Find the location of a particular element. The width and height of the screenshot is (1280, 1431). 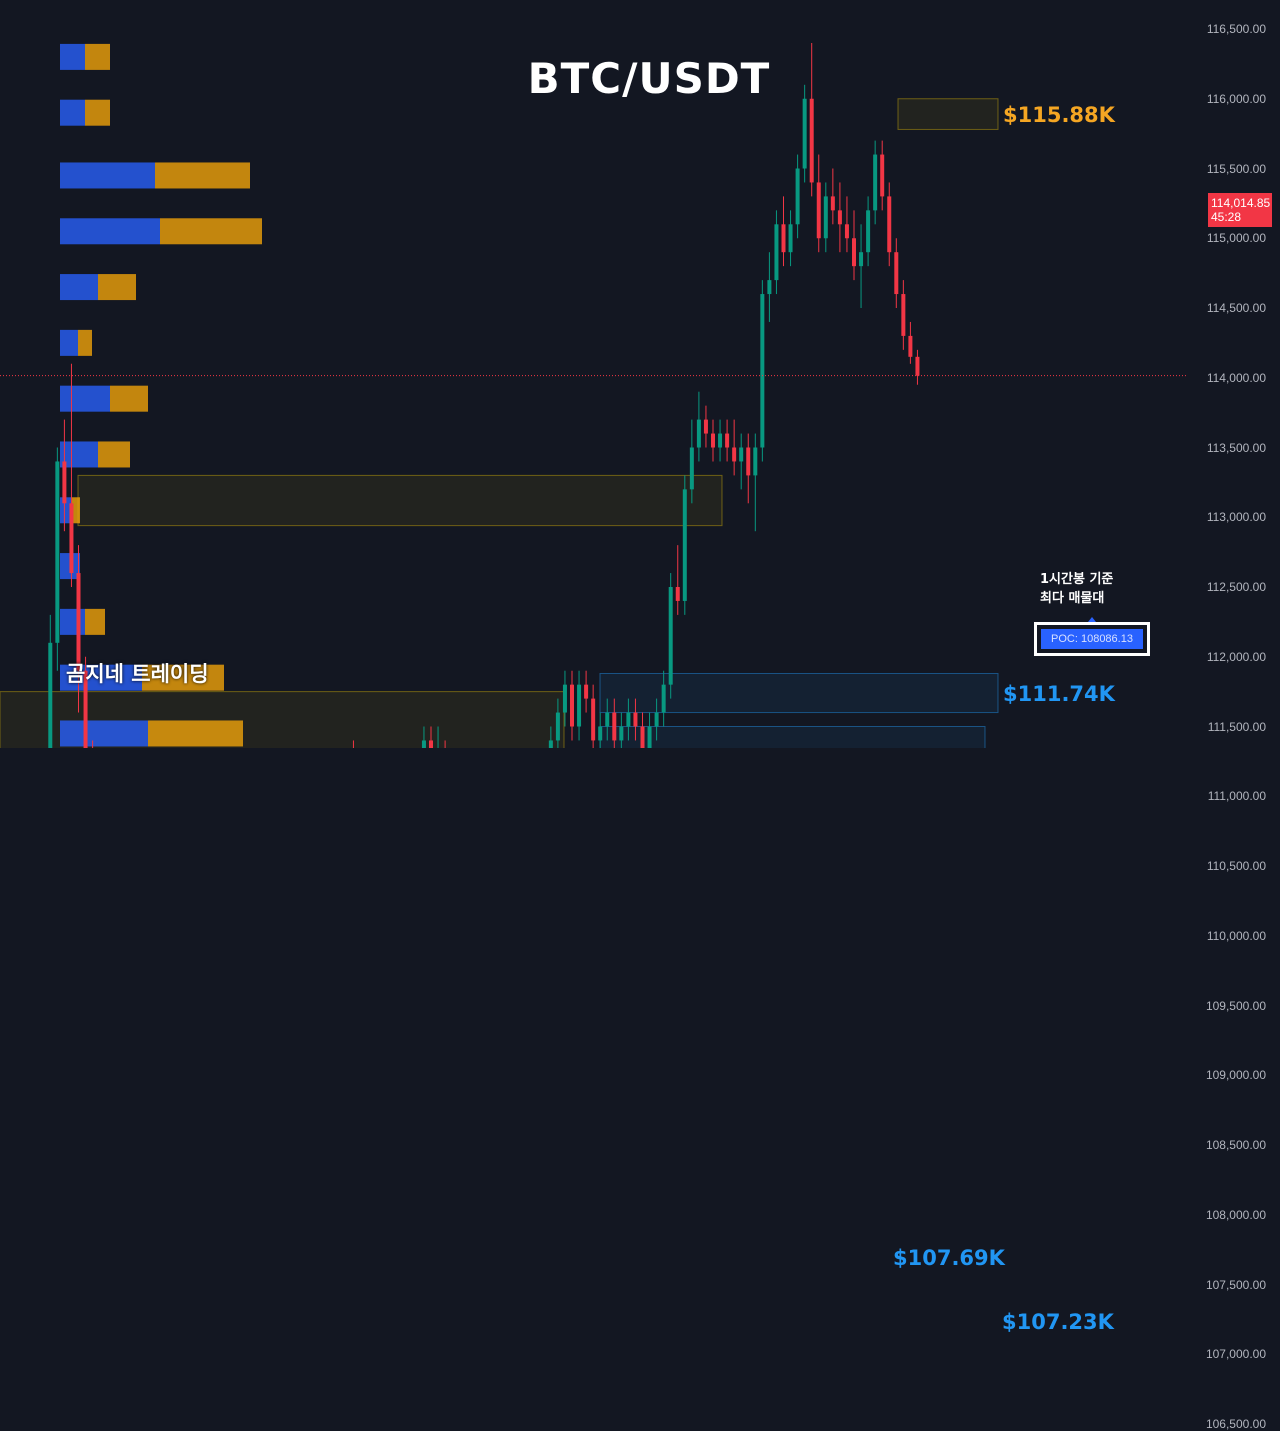

current-price-tag: 114,014.85 45:28 is located at coordinates (1240, 210).